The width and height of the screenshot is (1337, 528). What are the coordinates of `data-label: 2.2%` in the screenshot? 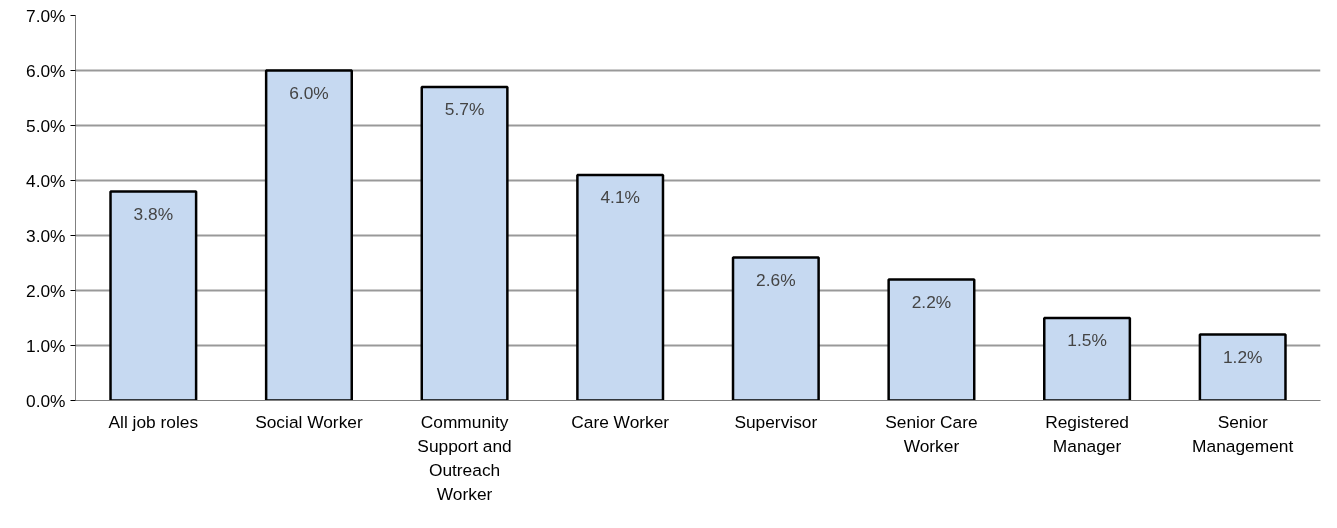 It's located at (931, 301).